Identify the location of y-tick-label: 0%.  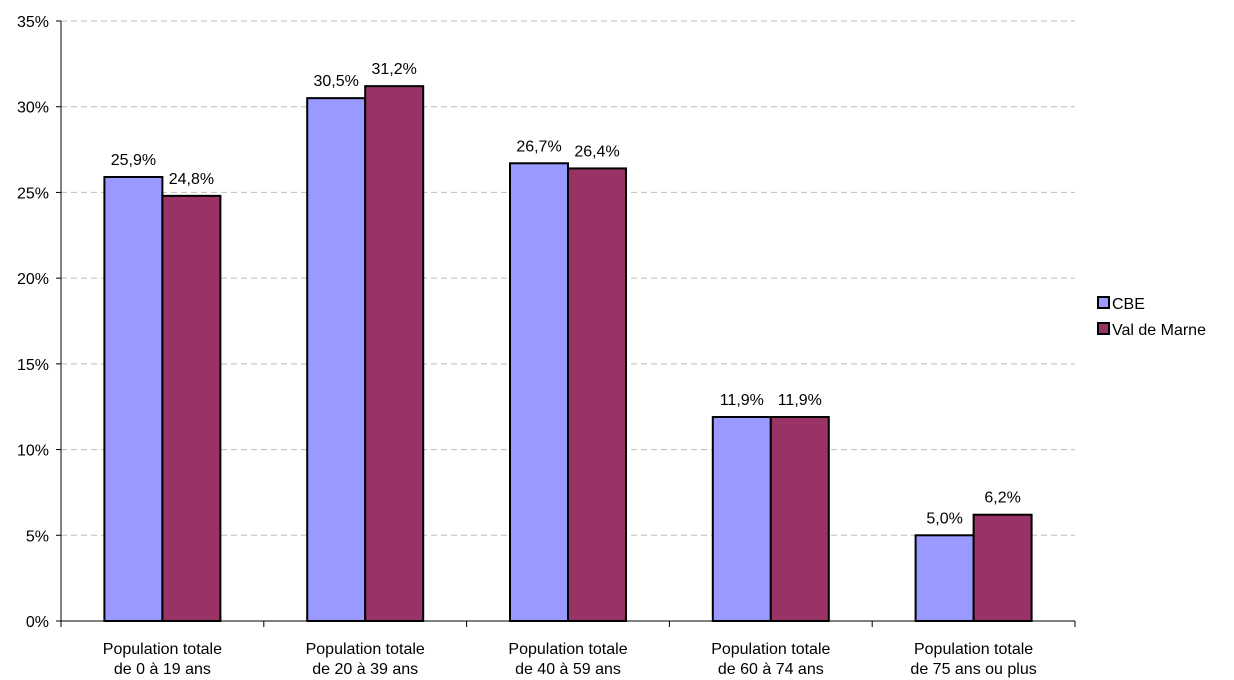
(37, 622).